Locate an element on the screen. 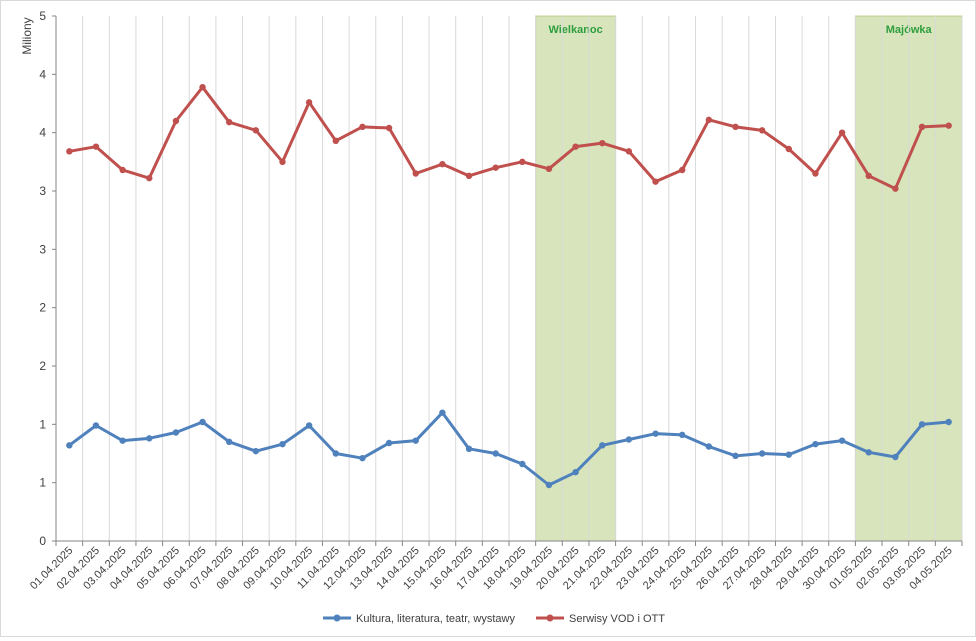  legend-label: Serwisy VOD i OTT is located at coordinates (617, 619).